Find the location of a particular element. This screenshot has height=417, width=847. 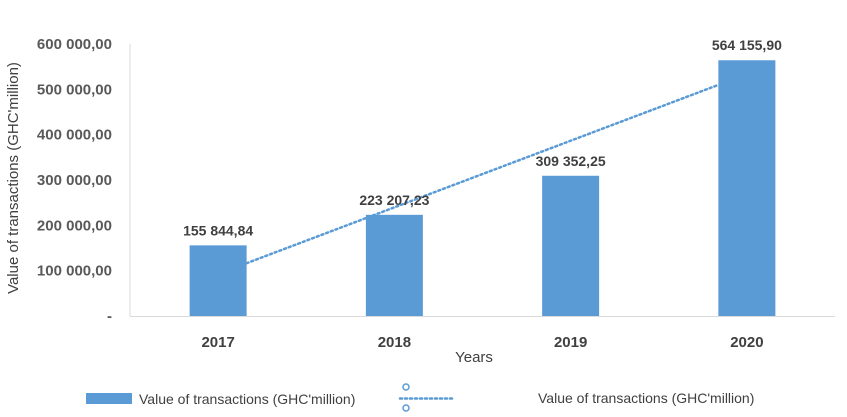

bar-2018 is located at coordinates (394, 265).